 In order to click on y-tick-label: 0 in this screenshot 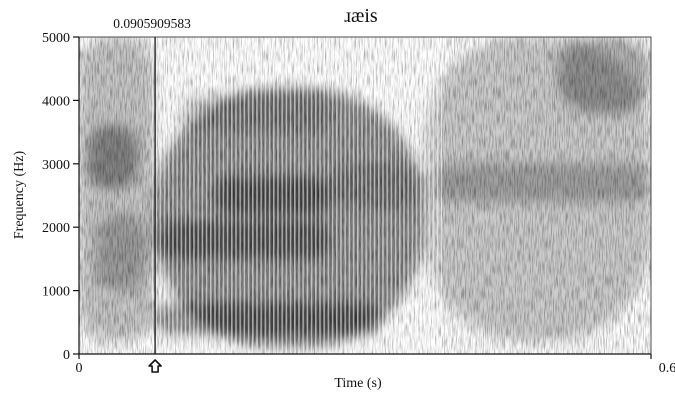, I will do `click(66, 355)`.